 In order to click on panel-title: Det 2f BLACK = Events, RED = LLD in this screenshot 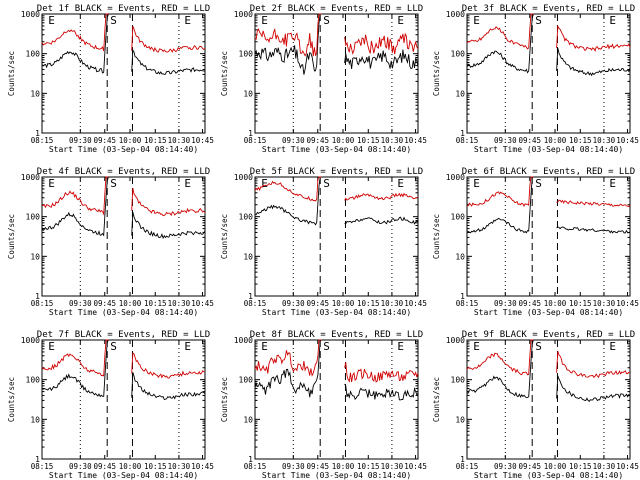, I will do `click(336, 9)`.